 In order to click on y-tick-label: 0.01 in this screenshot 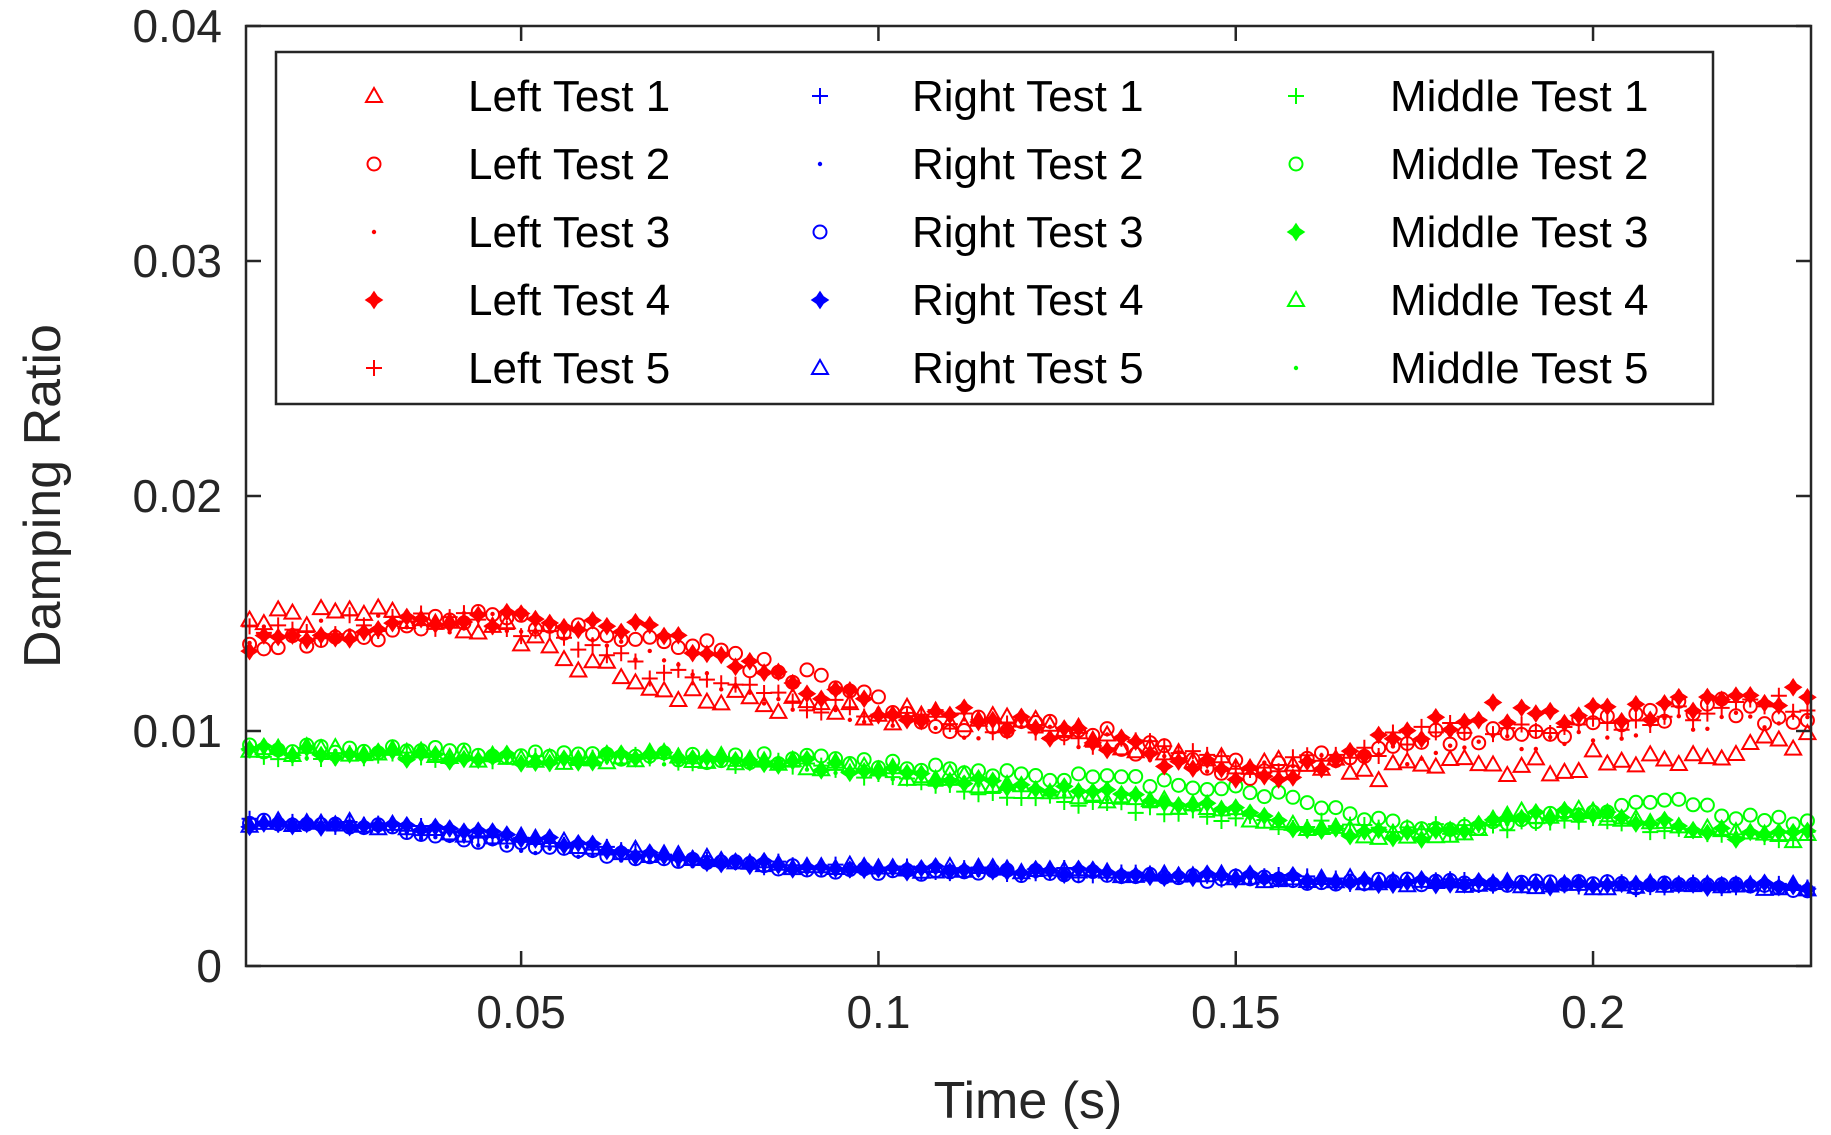, I will do `click(177, 731)`.